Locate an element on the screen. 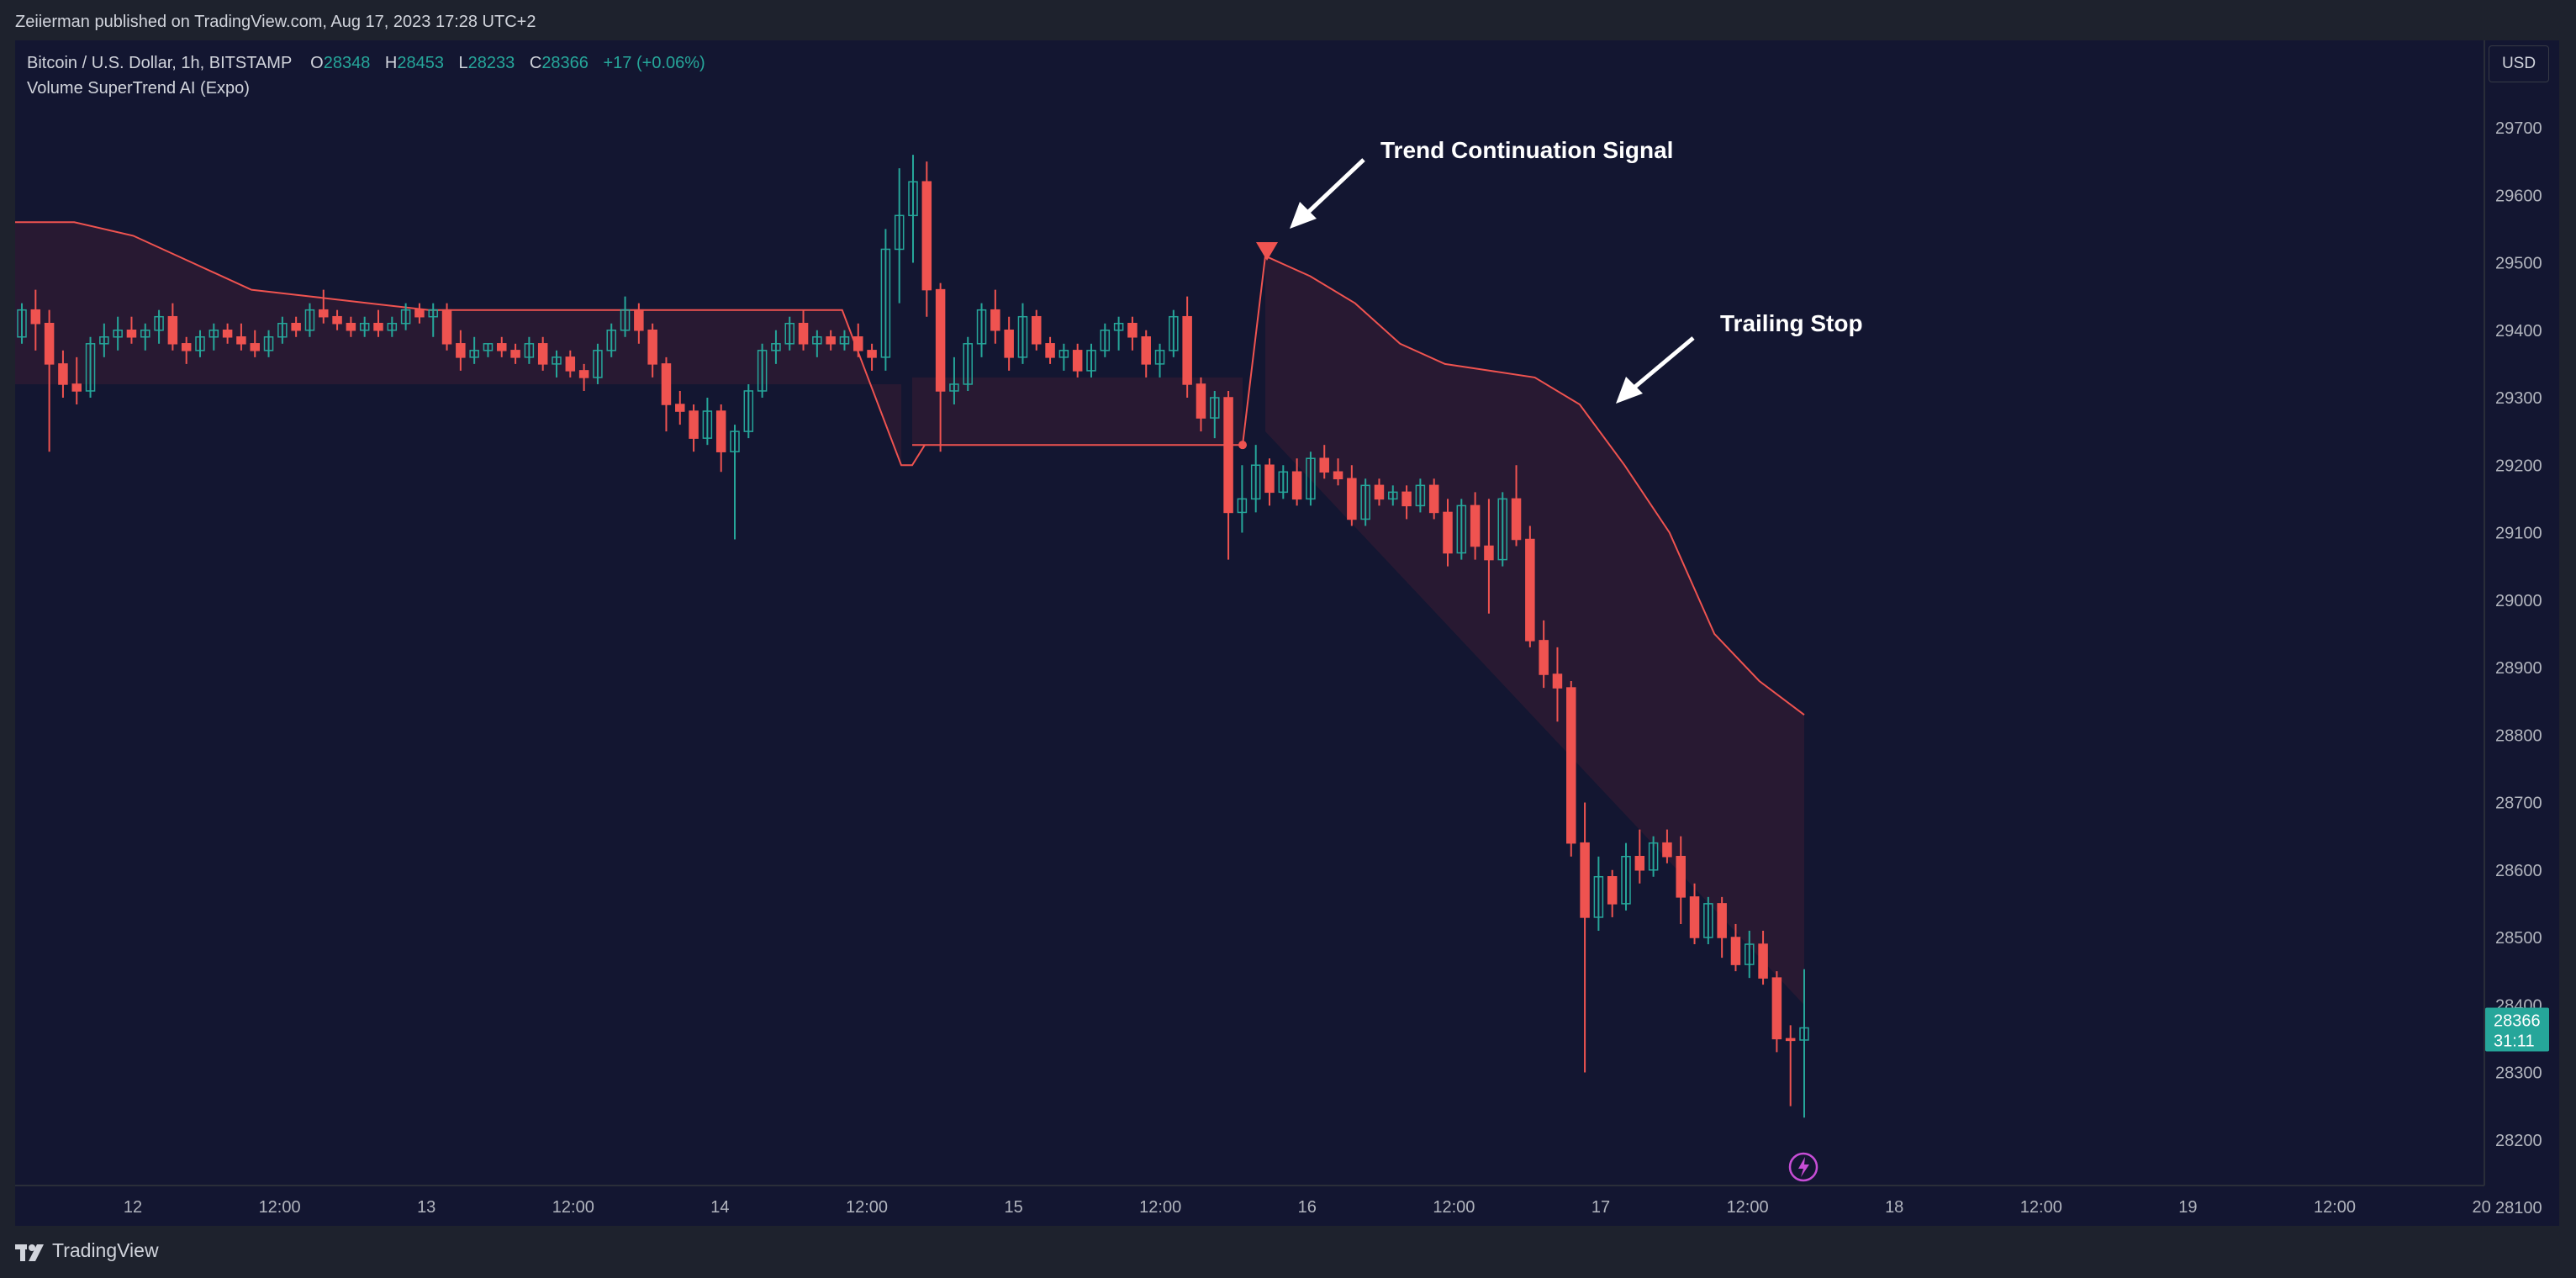 The width and height of the screenshot is (2576, 1278). indicator-label: Volume SuperTrend AI (Expo) is located at coordinates (139, 89).